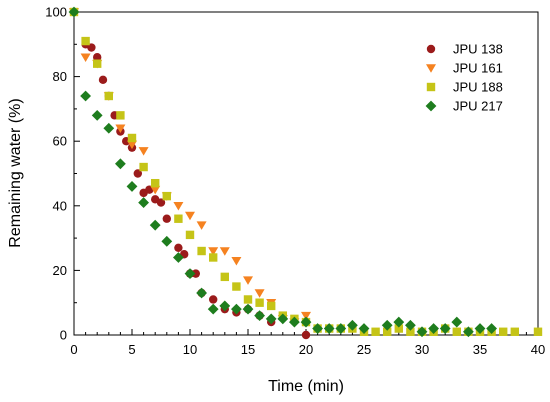 This screenshot has width=550, height=402. What do you see at coordinates (364, 349) in the screenshot?
I see `x-tick-label: 25` at bounding box center [364, 349].